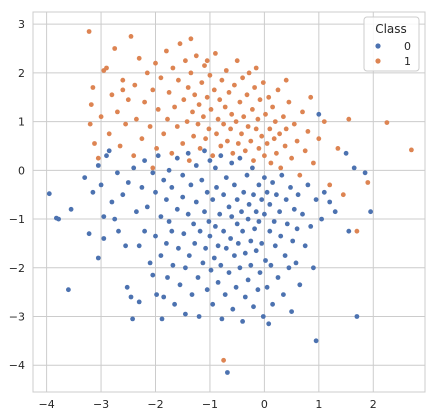  I want to click on x-tick-label: 2, so click(373, 404).